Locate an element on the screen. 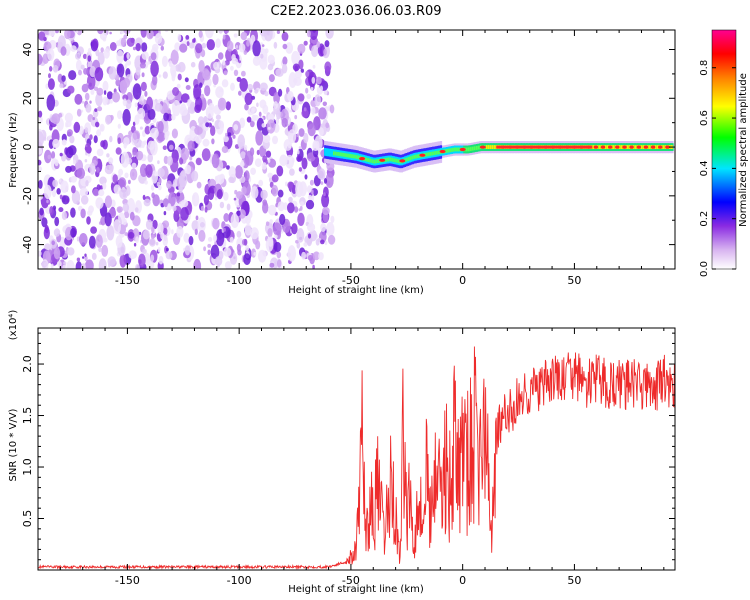 The height and width of the screenshot is (600, 750). spectrogram-xtick-label: -100 is located at coordinates (239, 280).